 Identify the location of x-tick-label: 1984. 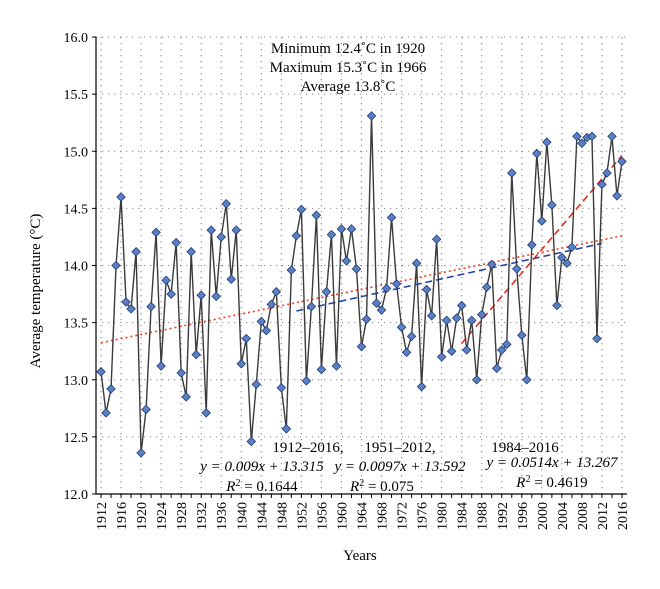
(463, 516).